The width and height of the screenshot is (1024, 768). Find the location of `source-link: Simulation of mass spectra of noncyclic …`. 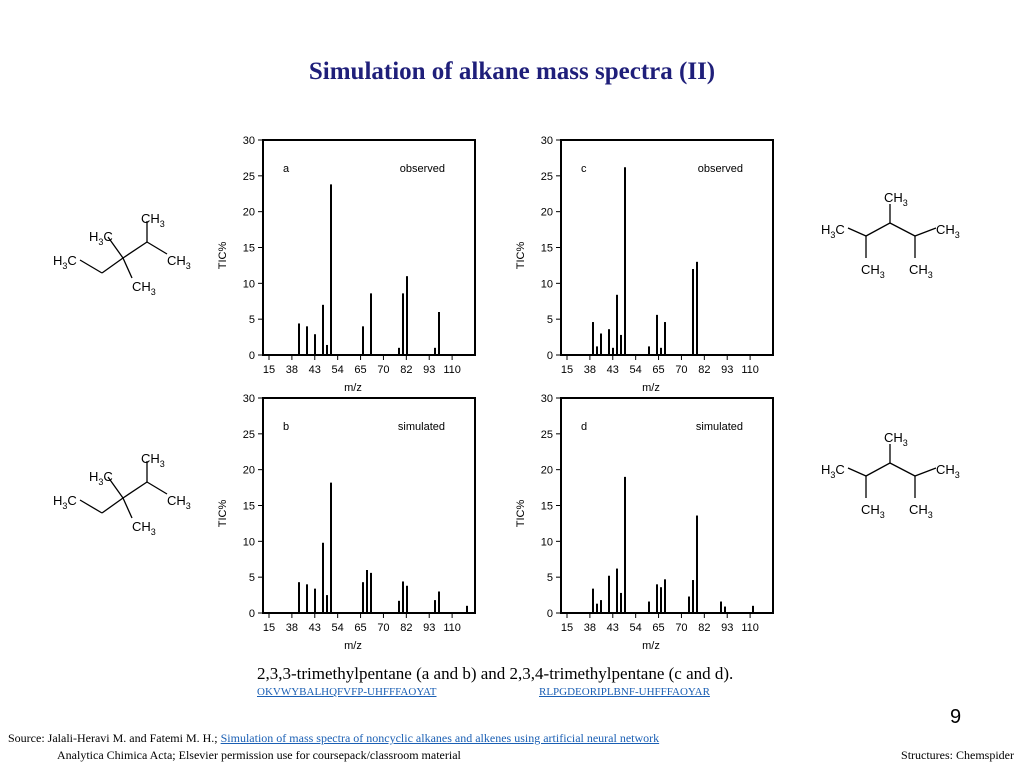

source-link: Simulation of mass spectra of noncyclic … is located at coordinates (440, 738).